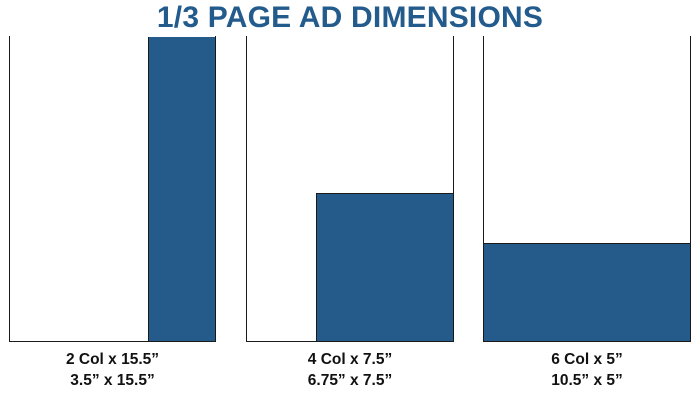 The height and width of the screenshot is (400, 700). What do you see at coordinates (350, 380) in the screenshot?
I see `size-label: 6.75” x 7.5”` at bounding box center [350, 380].